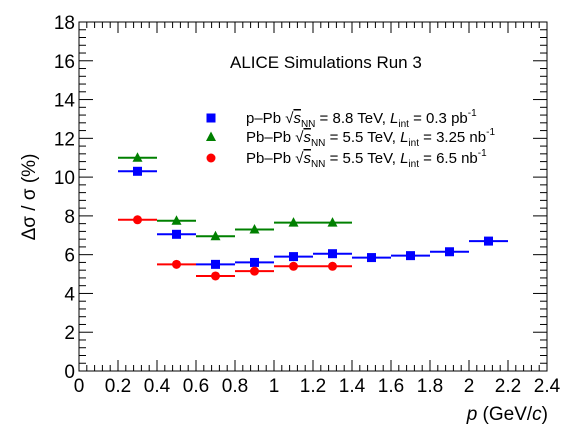  I want to click on legend-entry: Pb–Pb √sNN = 5.5 TeV, Lint = 3.25 nb-1, so click(370, 138).